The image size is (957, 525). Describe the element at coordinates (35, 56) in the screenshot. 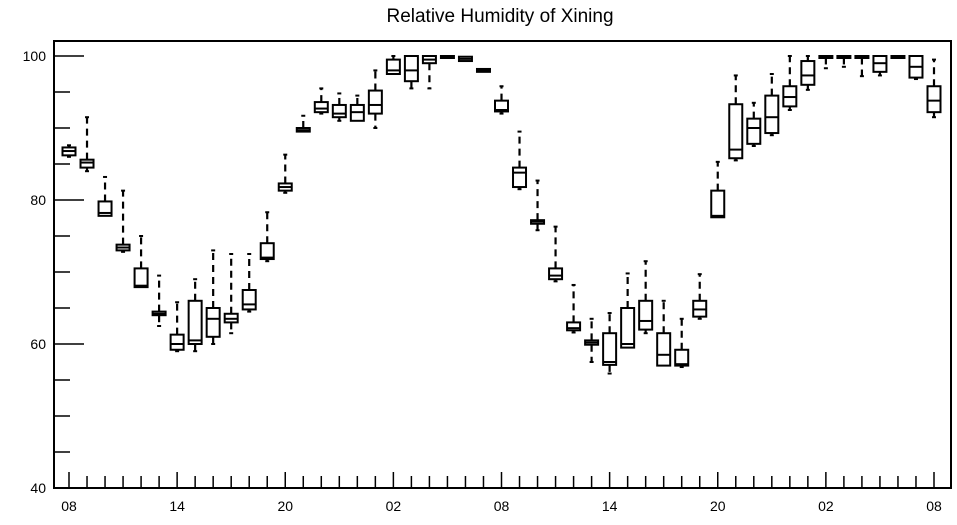

I see `y-tick-label: 100` at that location.